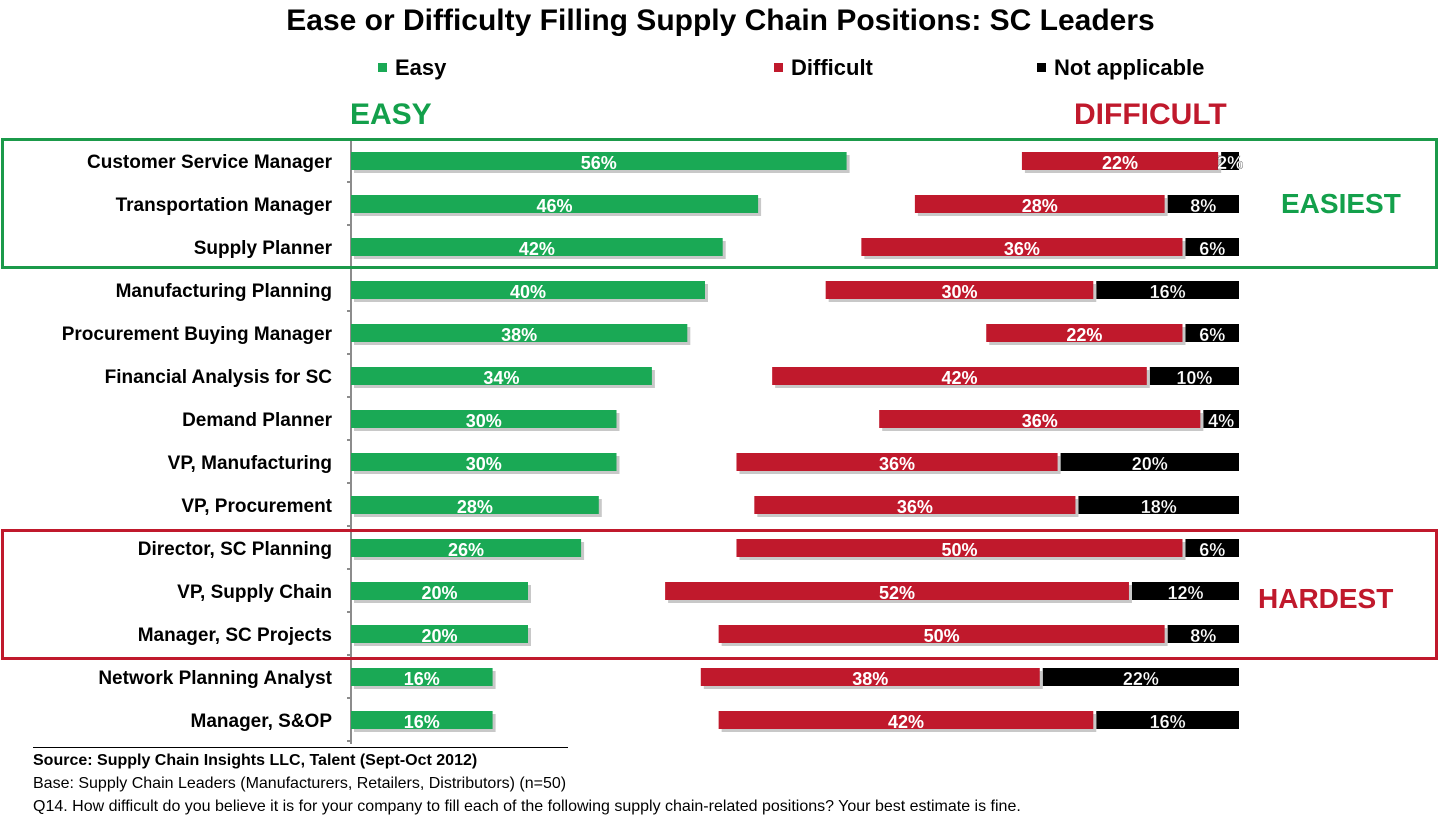 The height and width of the screenshot is (831, 1441). What do you see at coordinates (210, 162) in the screenshot?
I see `category-label: Customer Service Manager` at bounding box center [210, 162].